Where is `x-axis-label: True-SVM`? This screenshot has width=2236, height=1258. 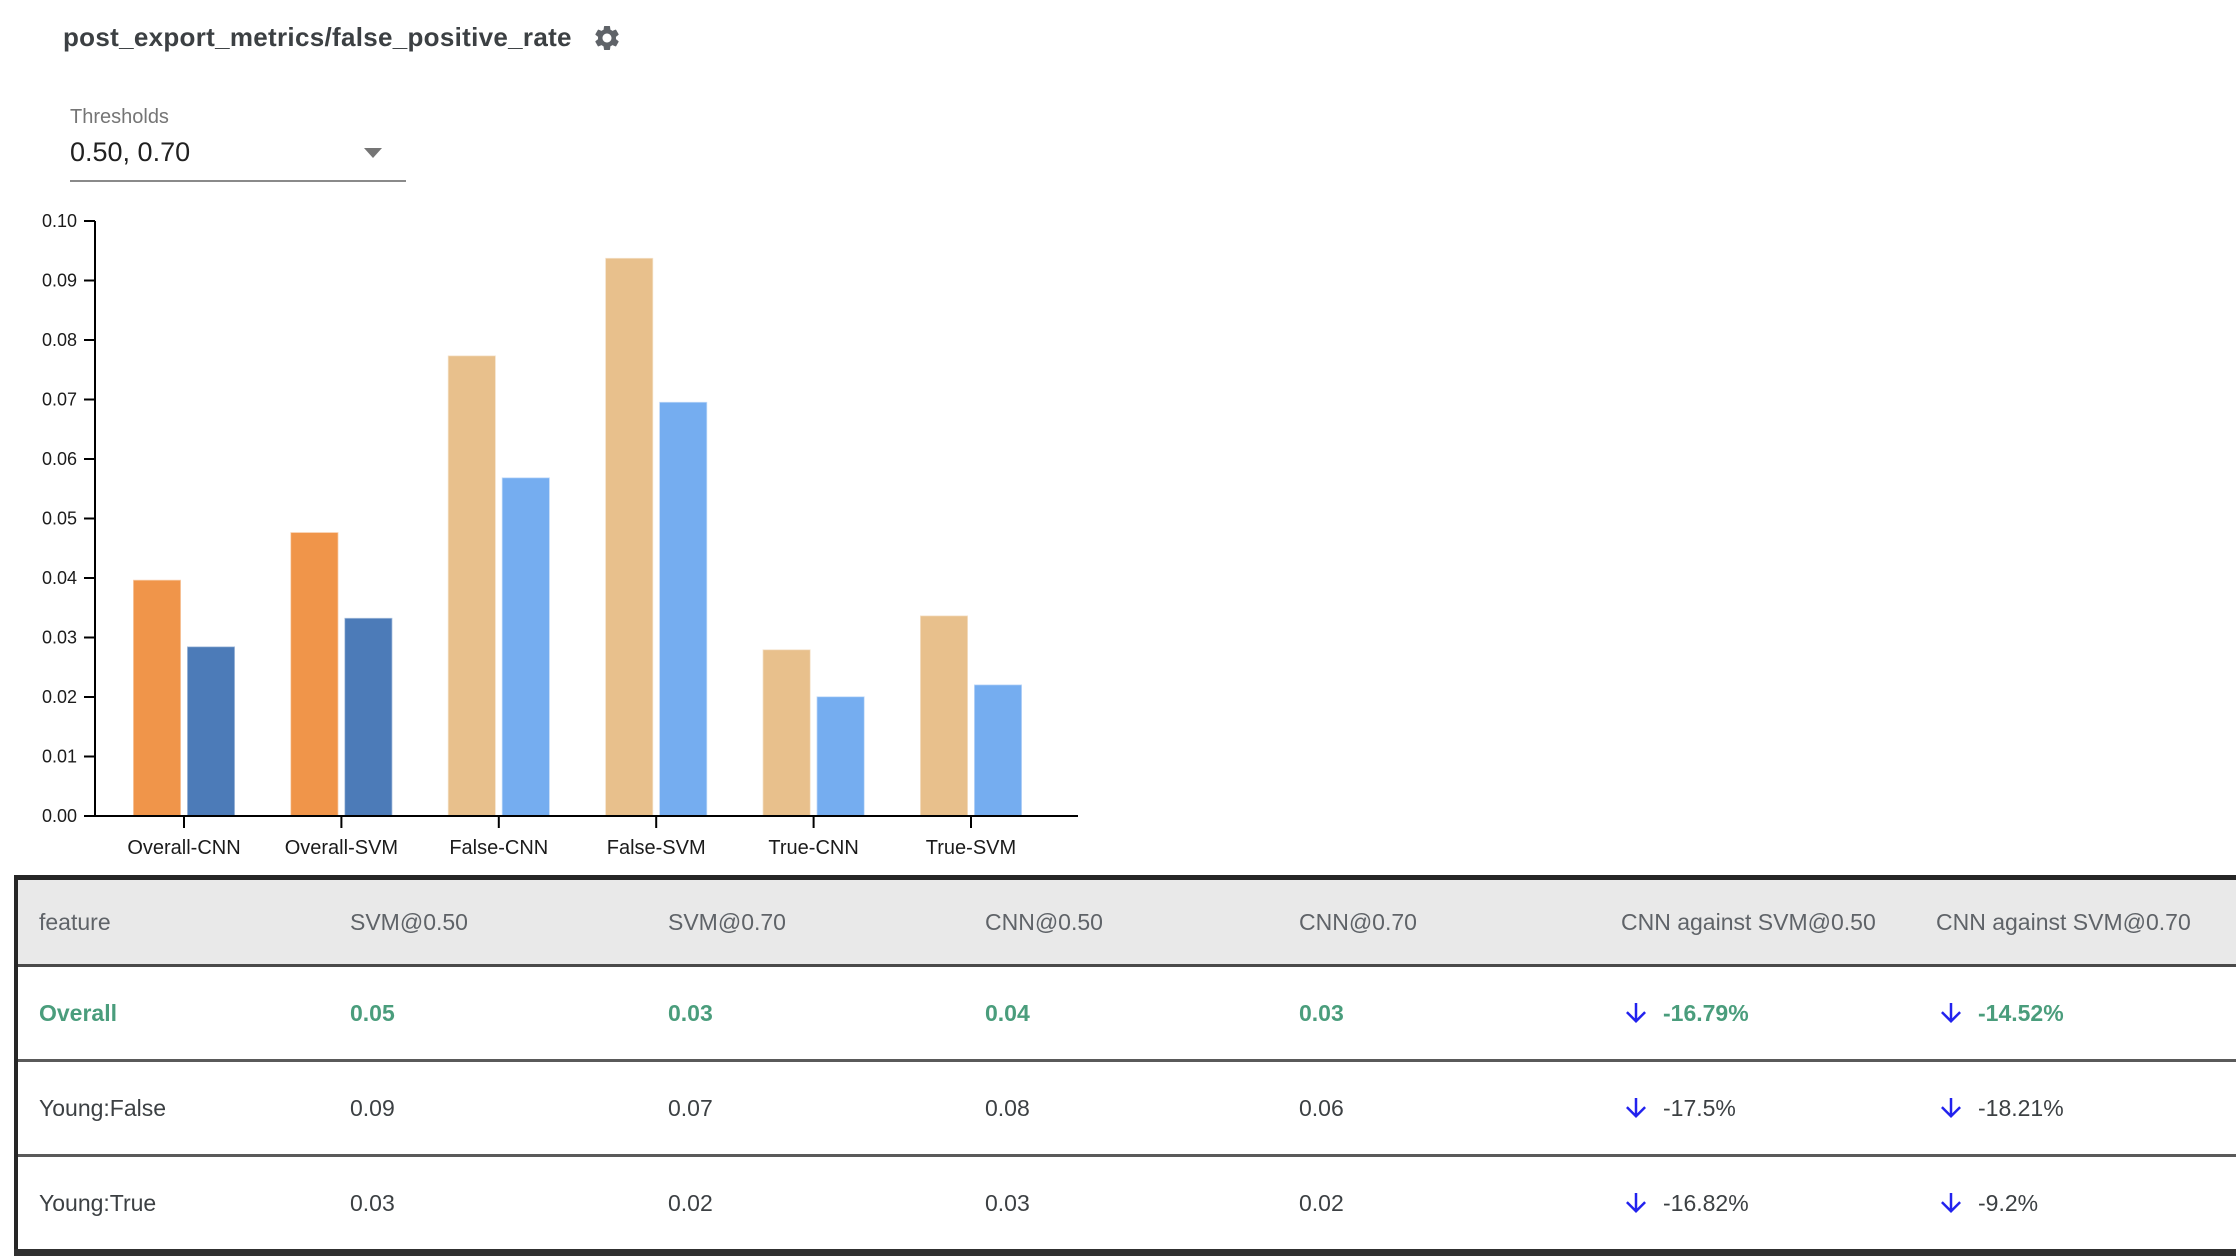 x-axis-label: True-SVM is located at coordinates (971, 848).